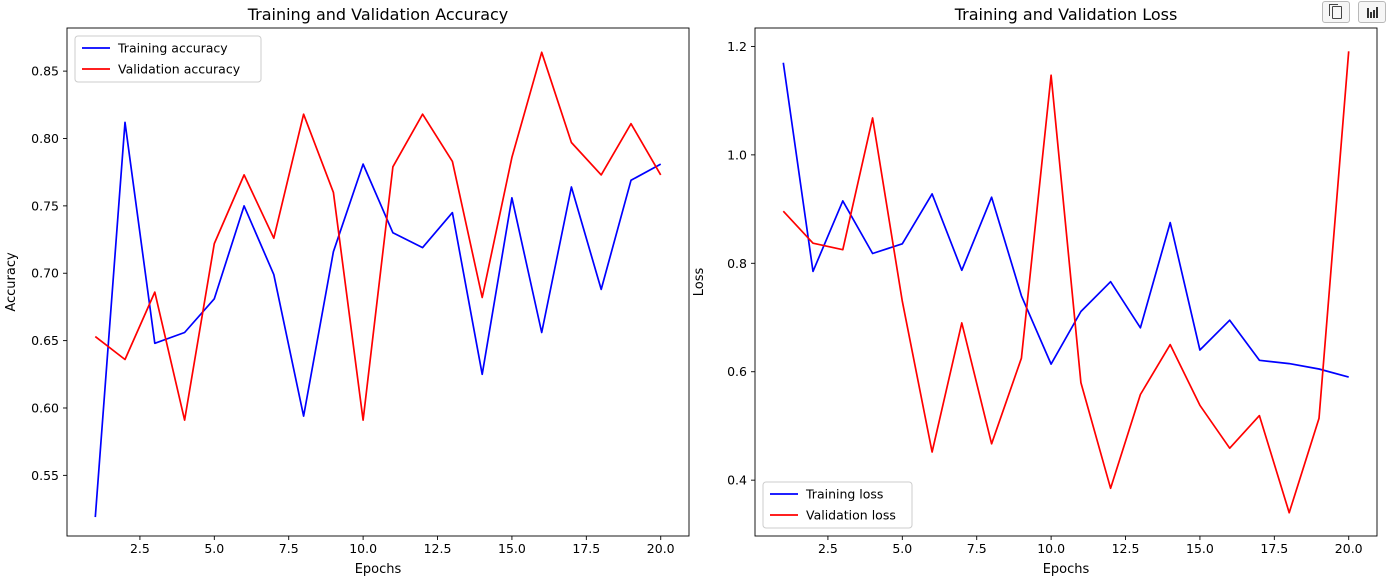 Image resolution: width=1386 pixels, height=579 pixels. I want to click on copy-icon, so click(1335, 11).